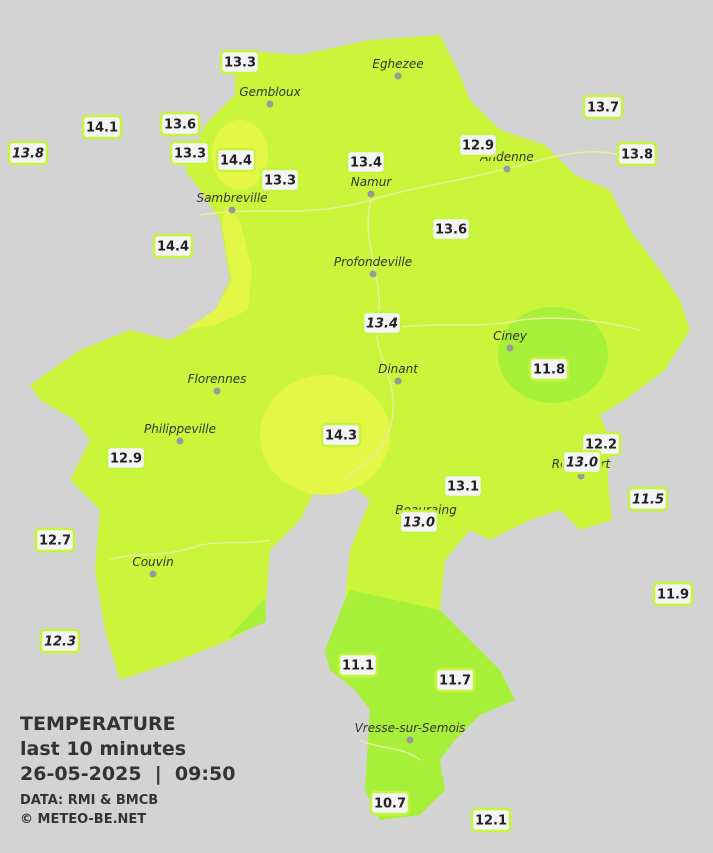 The height and width of the screenshot is (853, 713). I want to click on town-label: Sambreville, so click(231, 198).